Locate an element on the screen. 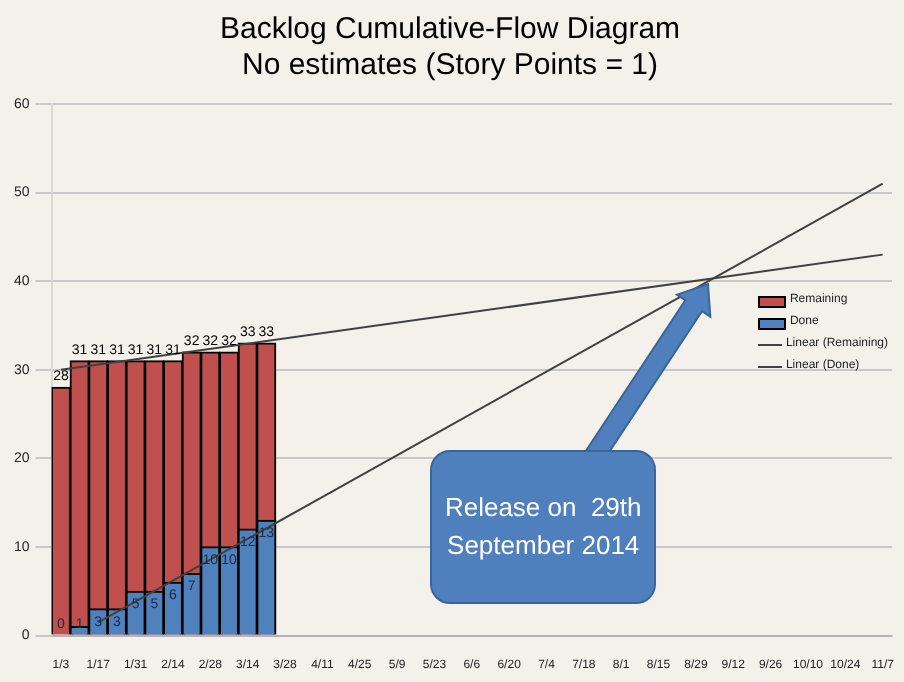  callout-box: Release on 29th September 2014 is located at coordinates (543, 526).